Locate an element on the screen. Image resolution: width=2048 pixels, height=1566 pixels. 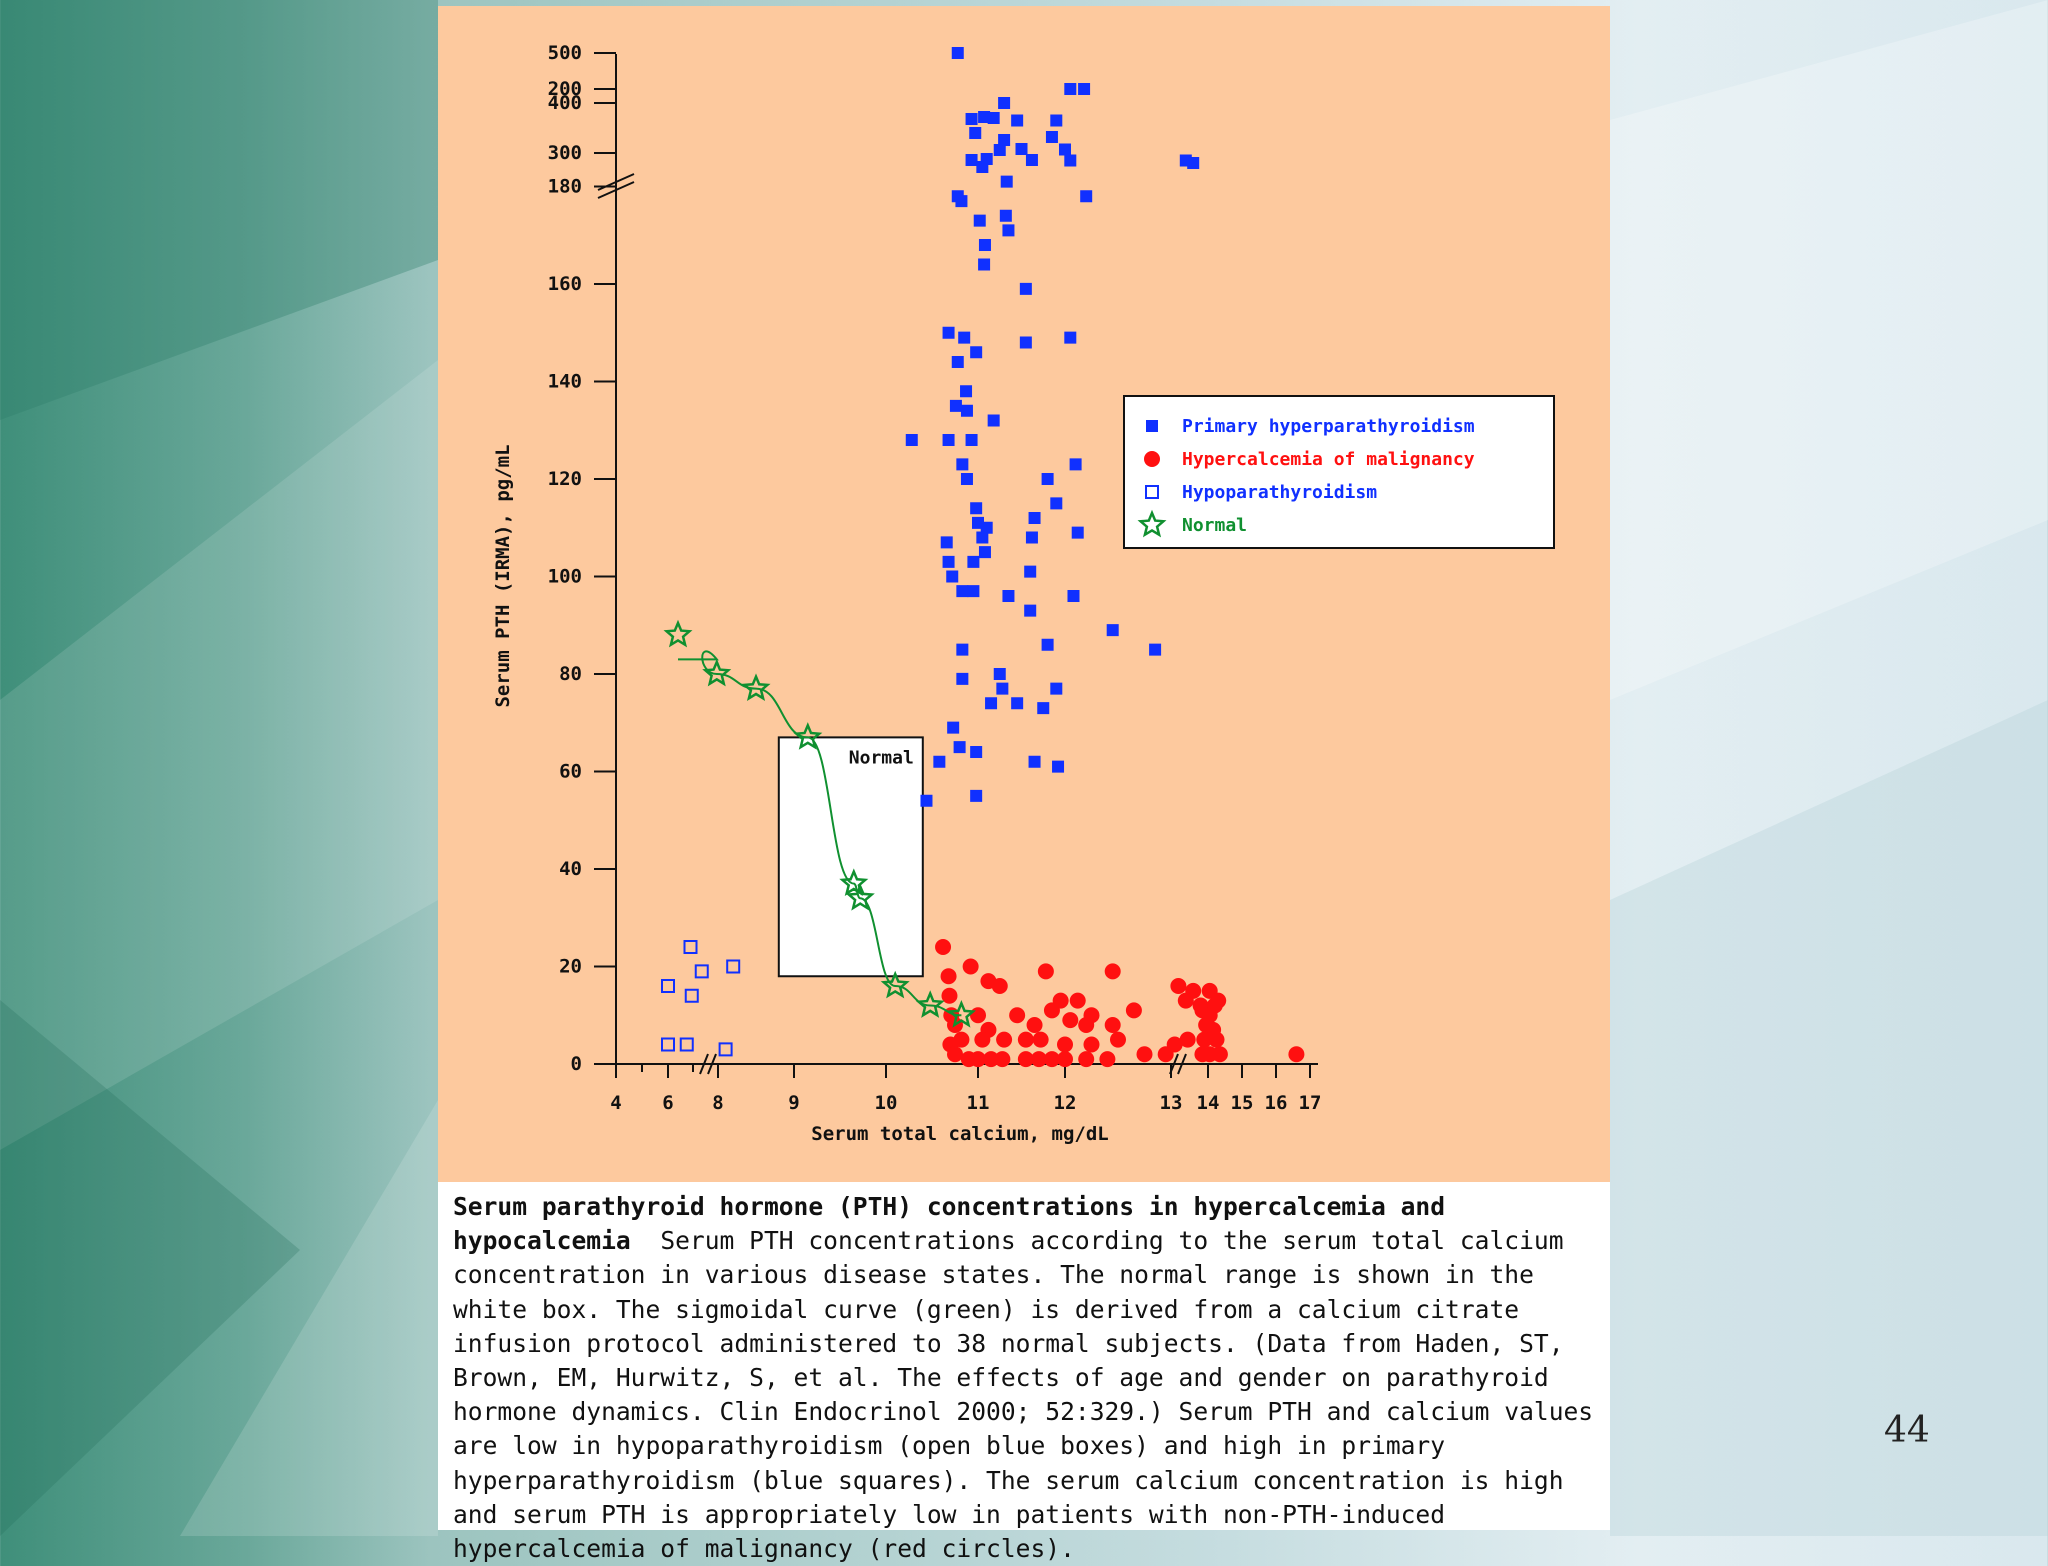
legend-marker-square is located at coordinates (1152, 426).